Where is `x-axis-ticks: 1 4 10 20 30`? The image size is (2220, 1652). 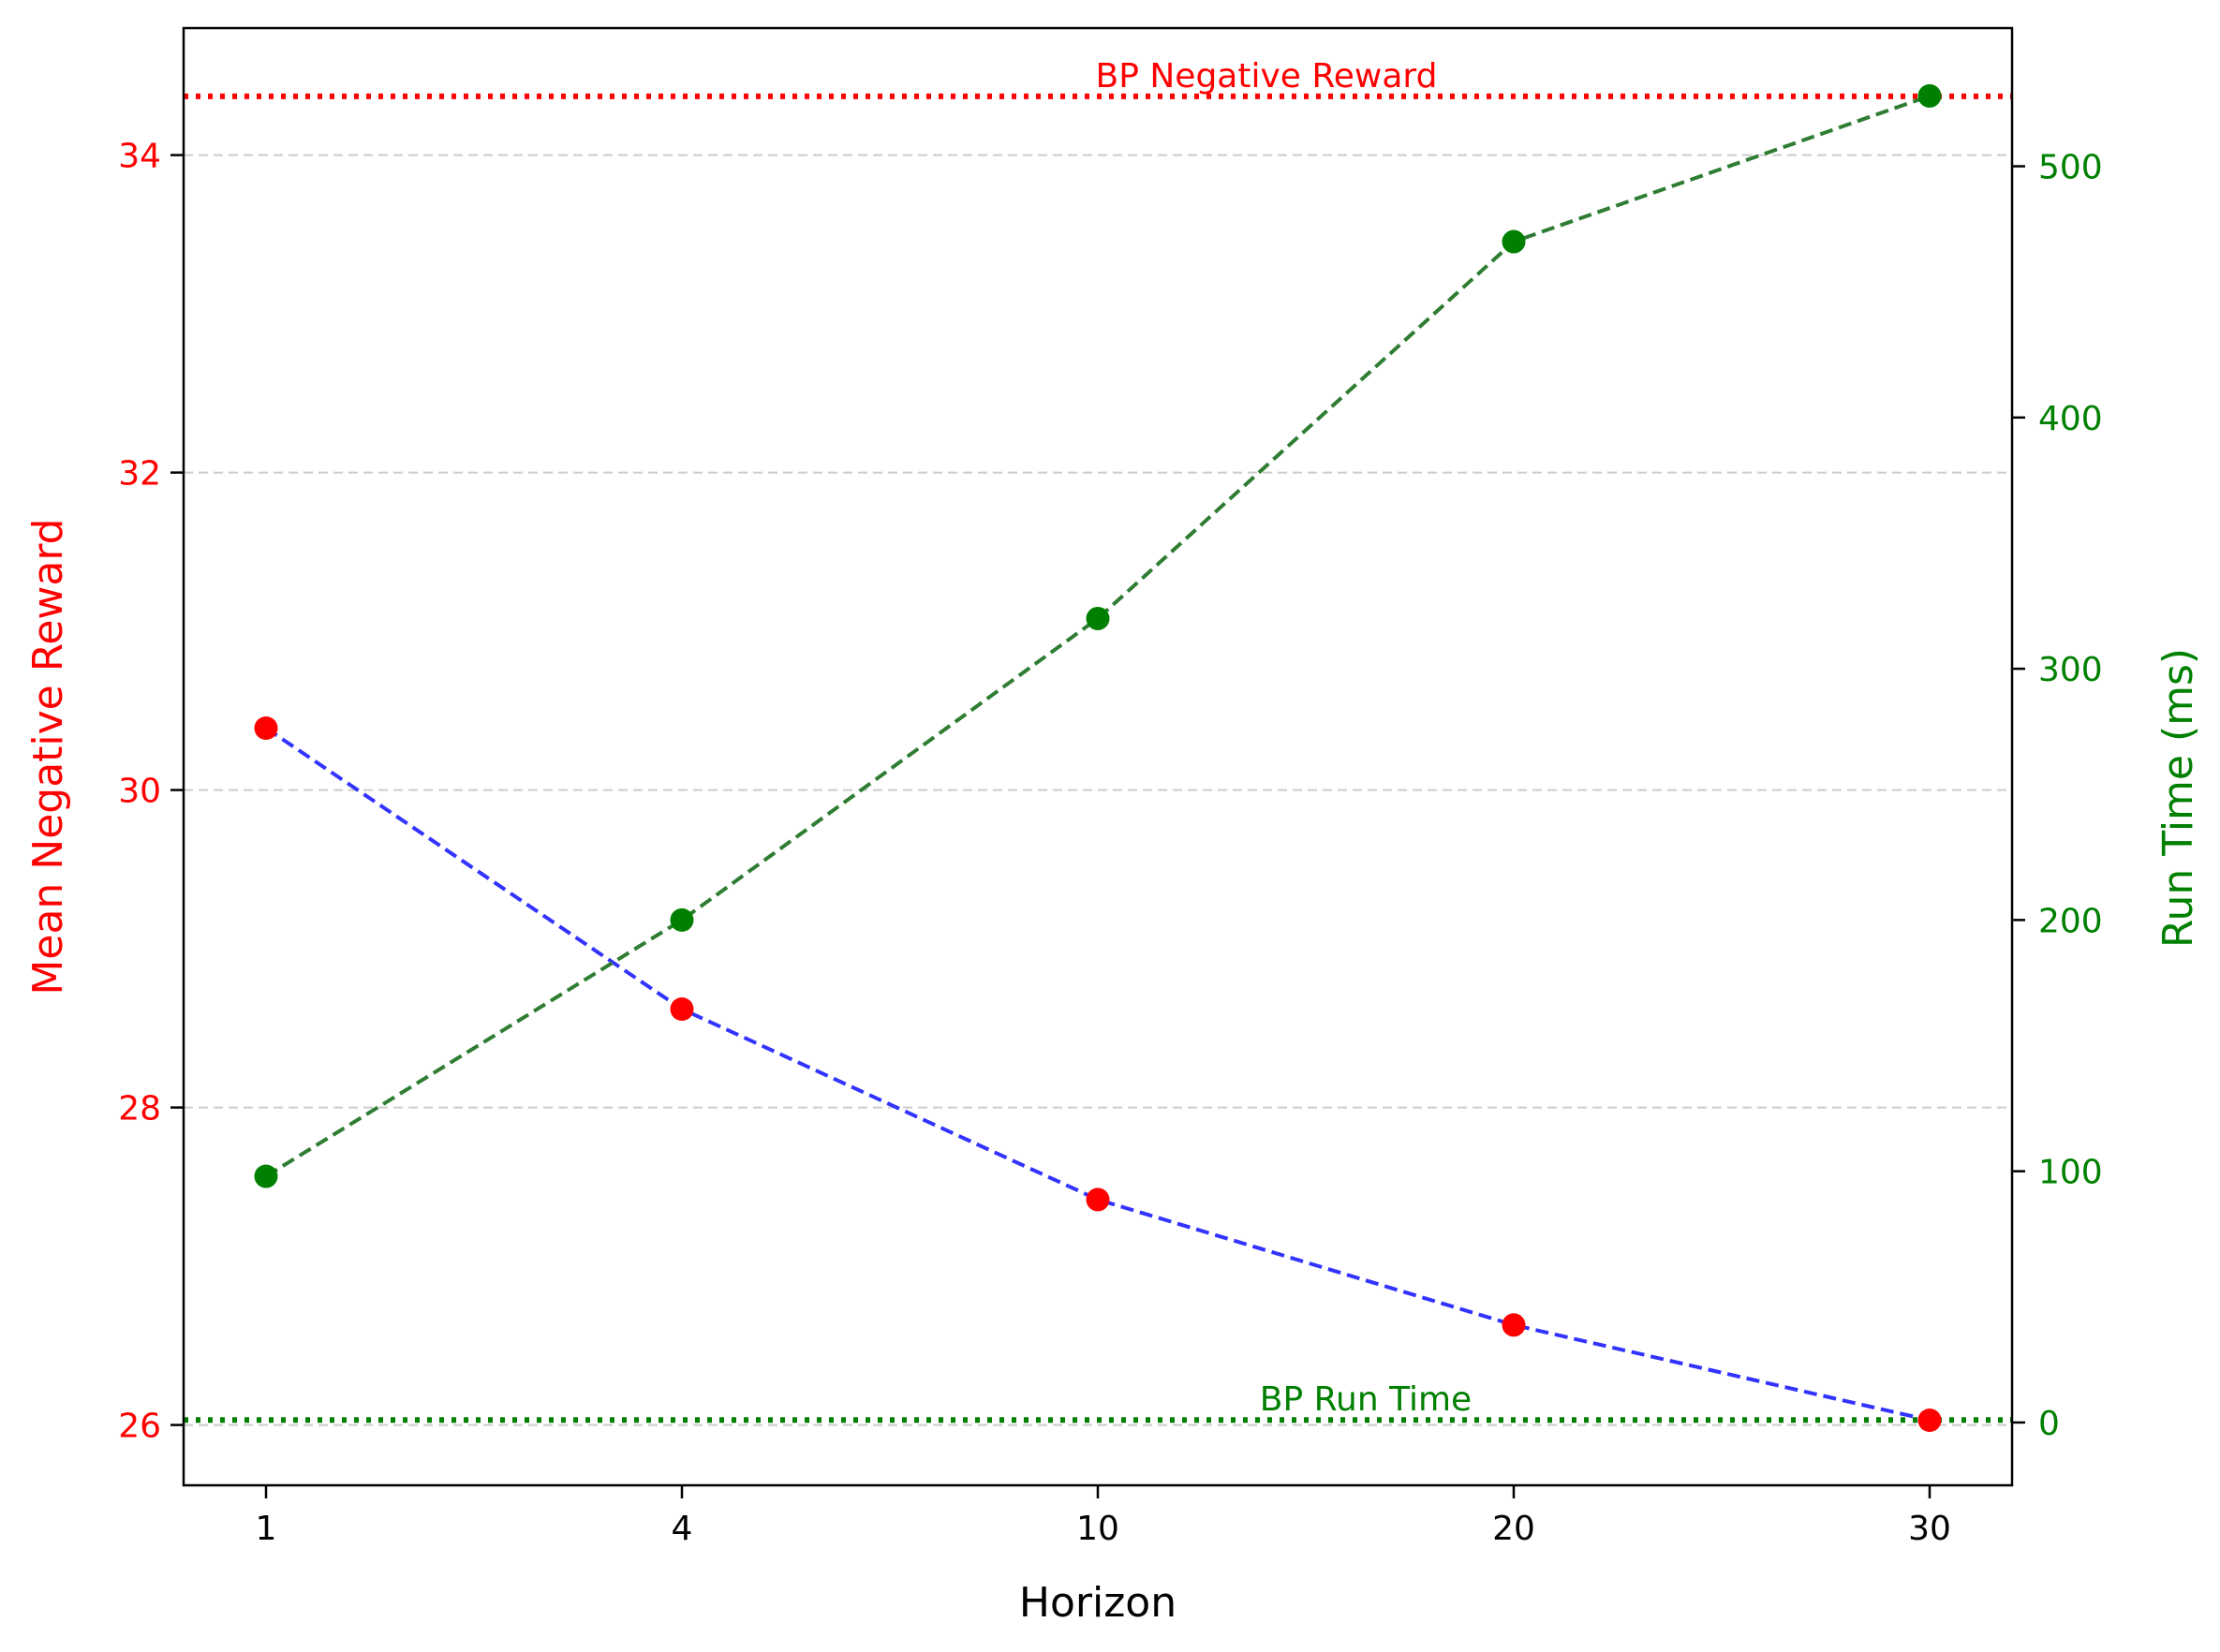
x-axis-ticks: 1 4 10 20 30 is located at coordinates (1103, 1517).